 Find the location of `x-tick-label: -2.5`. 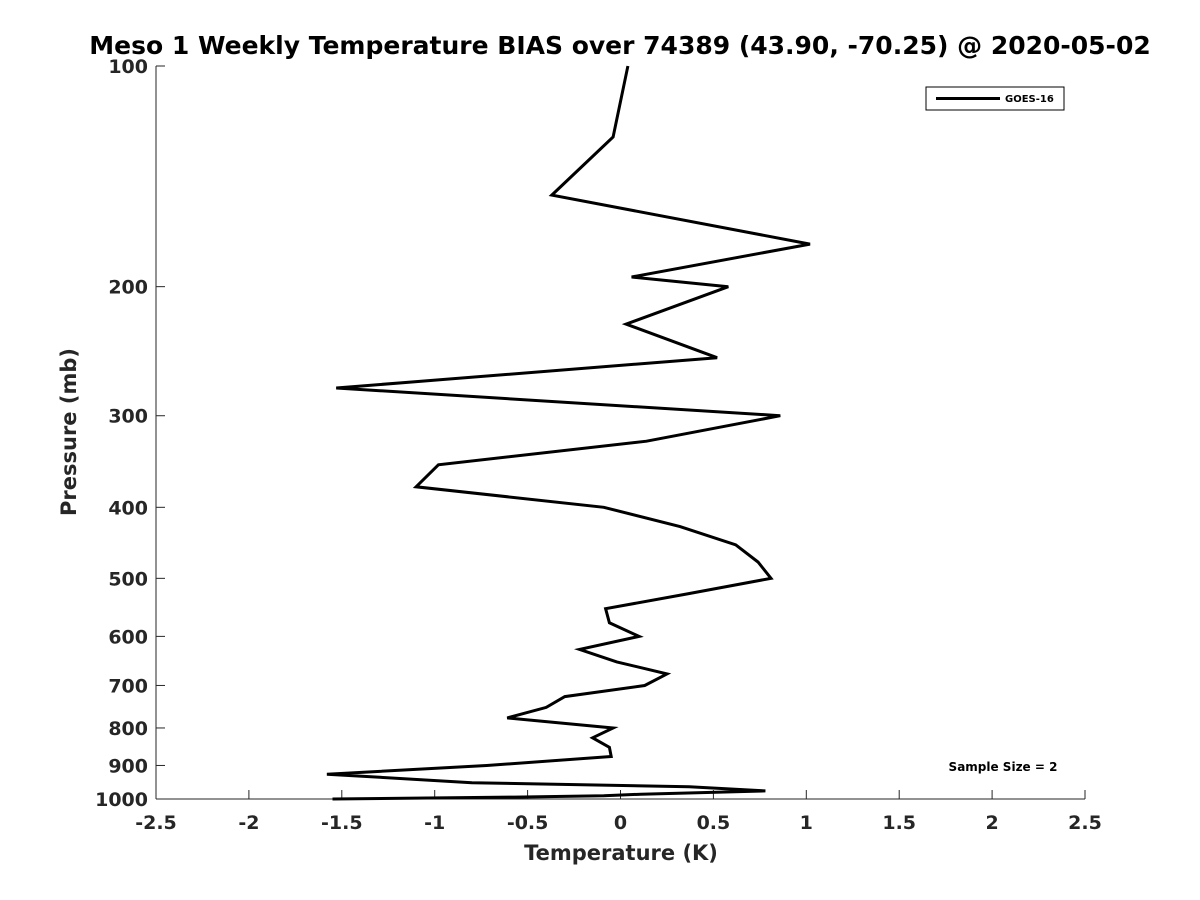

x-tick-label: -2.5 is located at coordinates (156, 823).